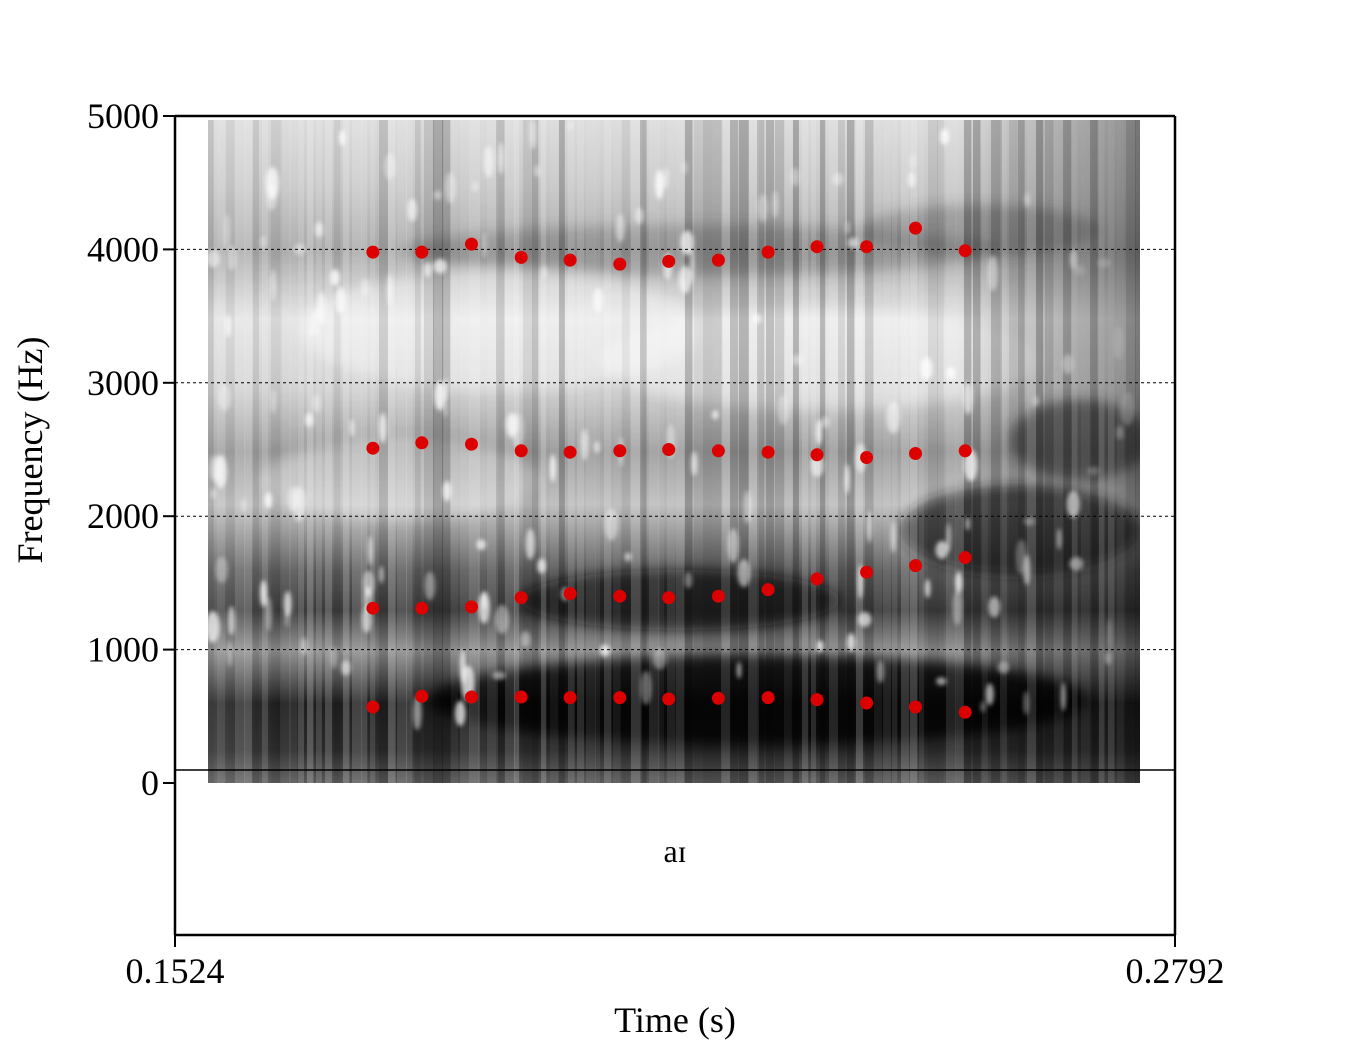 This screenshot has height=1050, width=1350. Describe the element at coordinates (675, 963) in the screenshot. I see `x-axis: 0.1524 0.2792` at that location.